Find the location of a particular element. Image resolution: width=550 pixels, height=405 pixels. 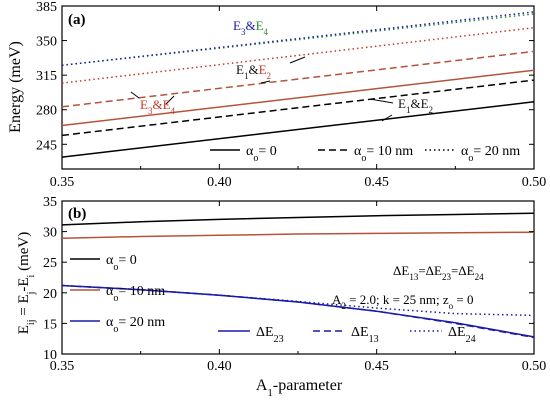

annotation-e3e4-top: E3&E4 is located at coordinates (251, 27).